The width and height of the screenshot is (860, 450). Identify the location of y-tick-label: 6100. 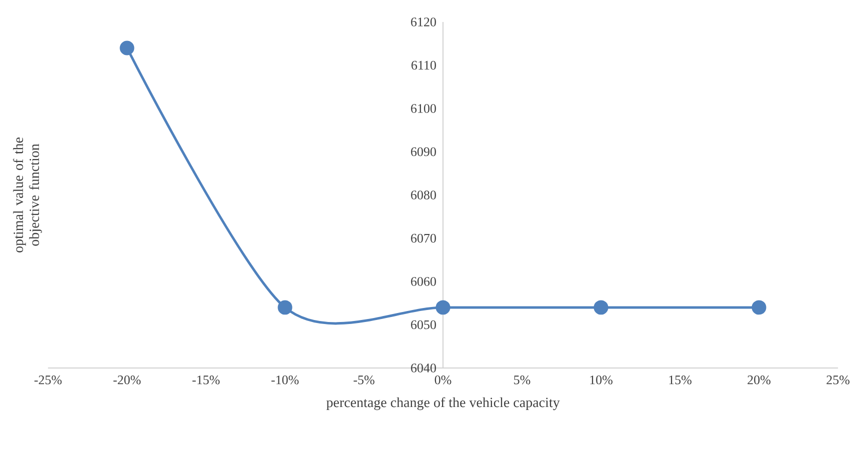
(423, 108).